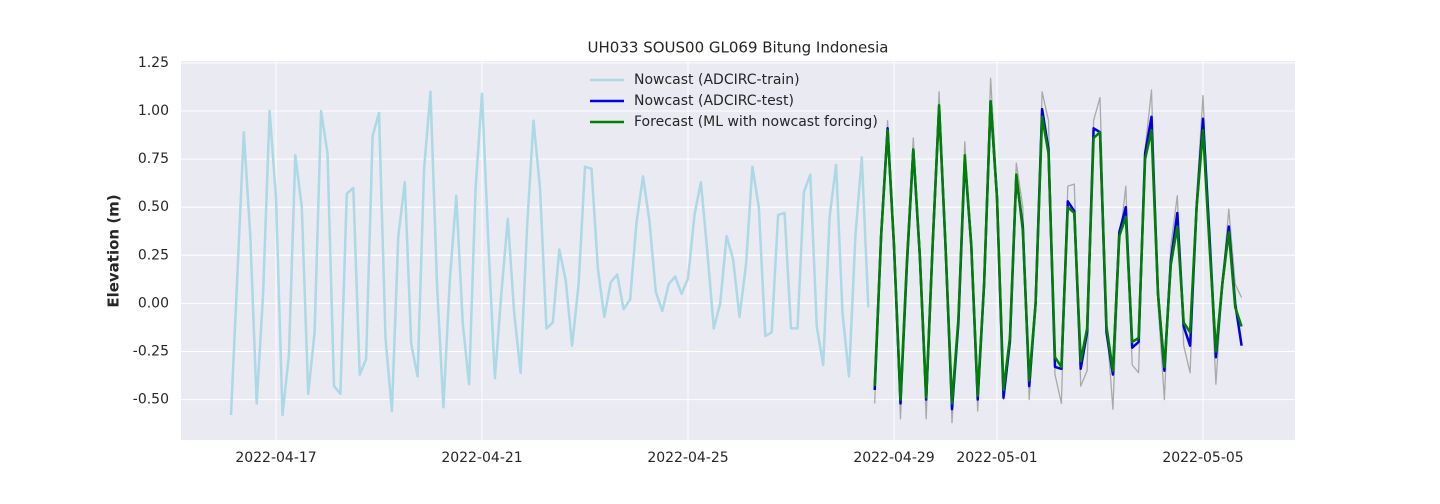  Describe the element at coordinates (1202, 458) in the screenshot. I see `x-tick-label: 2022-05-05` at that location.